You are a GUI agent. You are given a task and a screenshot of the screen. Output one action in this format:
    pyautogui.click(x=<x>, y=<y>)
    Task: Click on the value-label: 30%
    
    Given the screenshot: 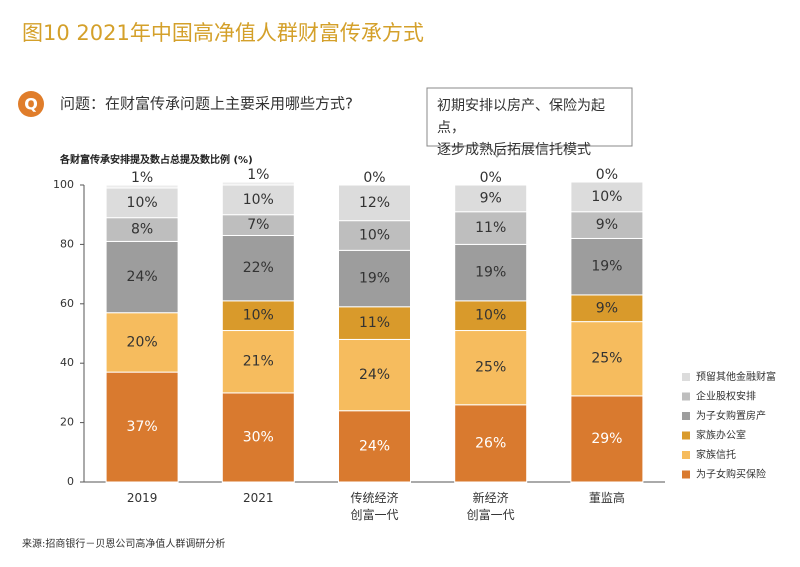 What is the action you would take?
    pyautogui.click(x=258, y=437)
    